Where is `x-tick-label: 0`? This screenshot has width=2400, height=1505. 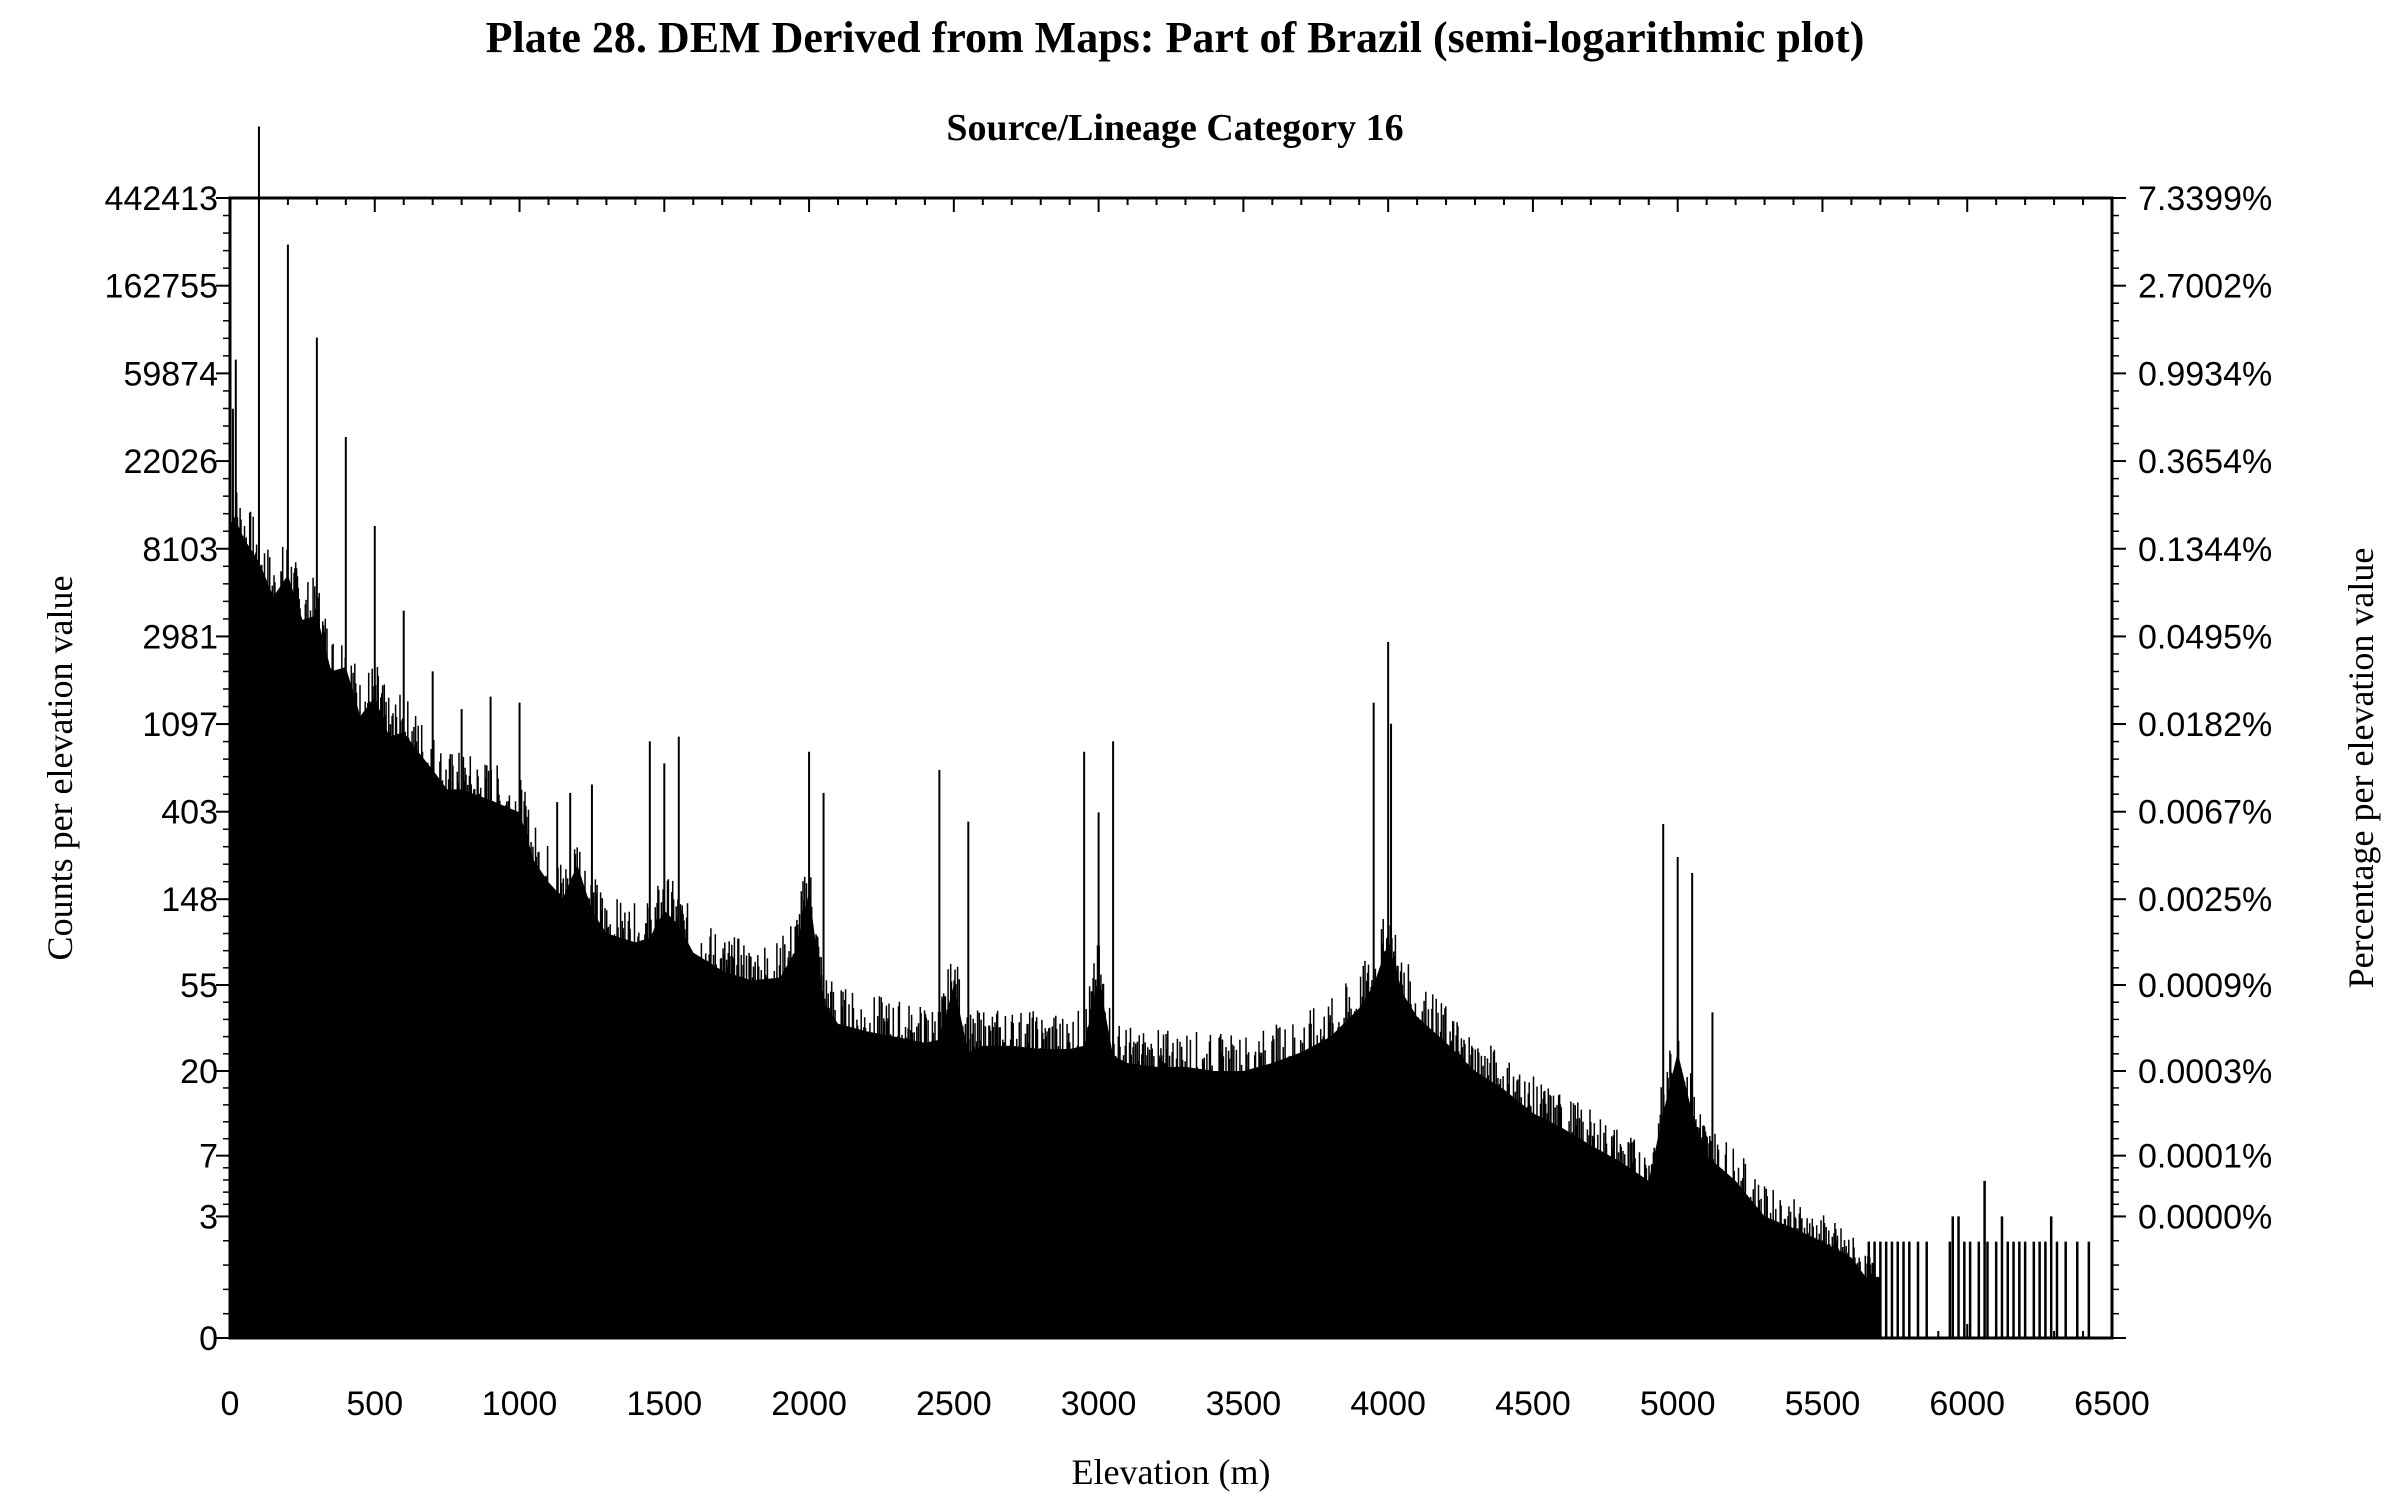 x-tick-label: 0 is located at coordinates (230, 1404).